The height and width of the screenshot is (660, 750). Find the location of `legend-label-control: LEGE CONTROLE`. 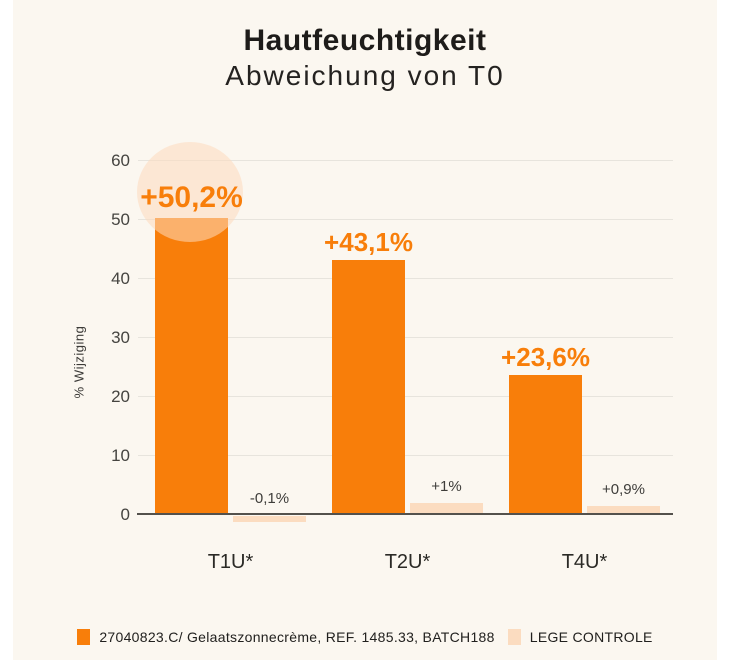

legend-label-control: LEGE CONTROLE is located at coordinates (591, 637).